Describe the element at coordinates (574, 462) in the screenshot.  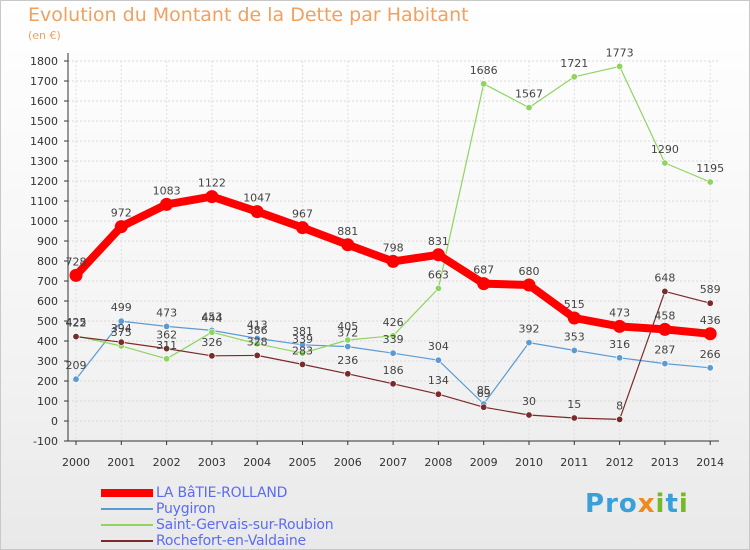
I see `x-tick-label: 2011` at that location.